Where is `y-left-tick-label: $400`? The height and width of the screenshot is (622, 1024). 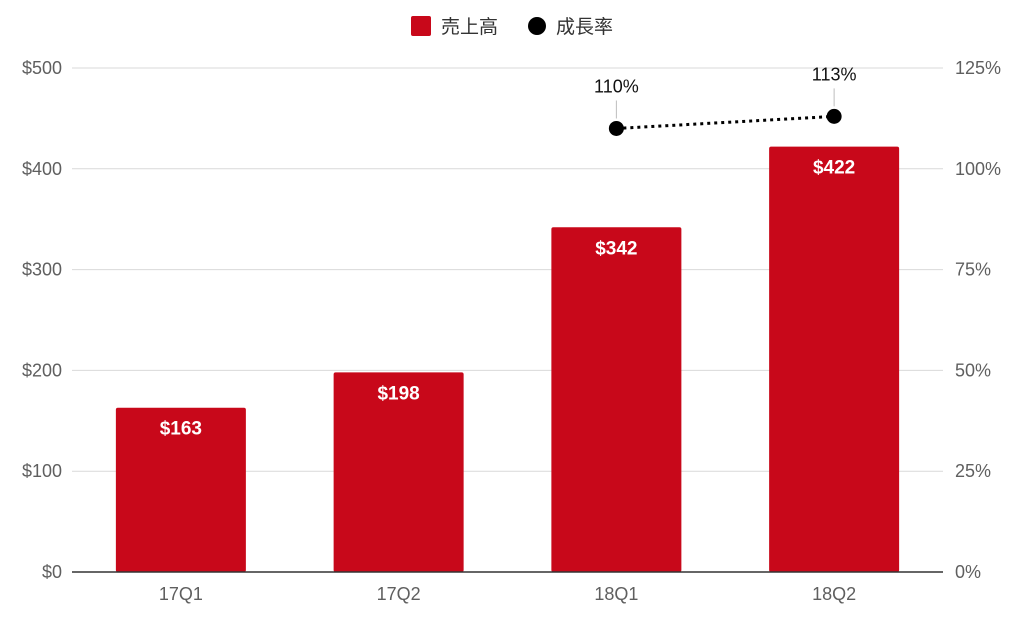 y-left-tick-label: $400 is located at coordinates (42, 169).